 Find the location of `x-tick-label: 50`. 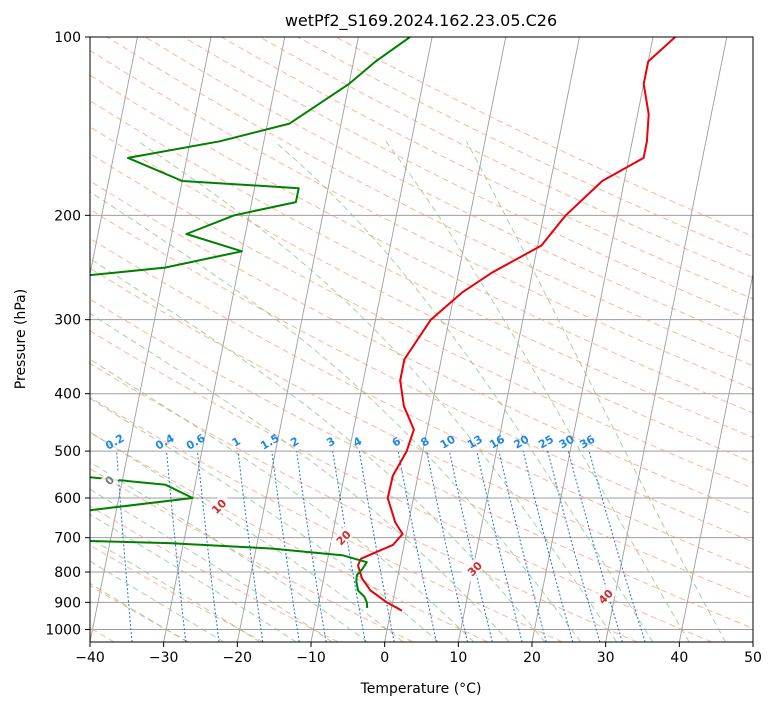

x-tick-label: 50 is located at coordinates (753, 658).